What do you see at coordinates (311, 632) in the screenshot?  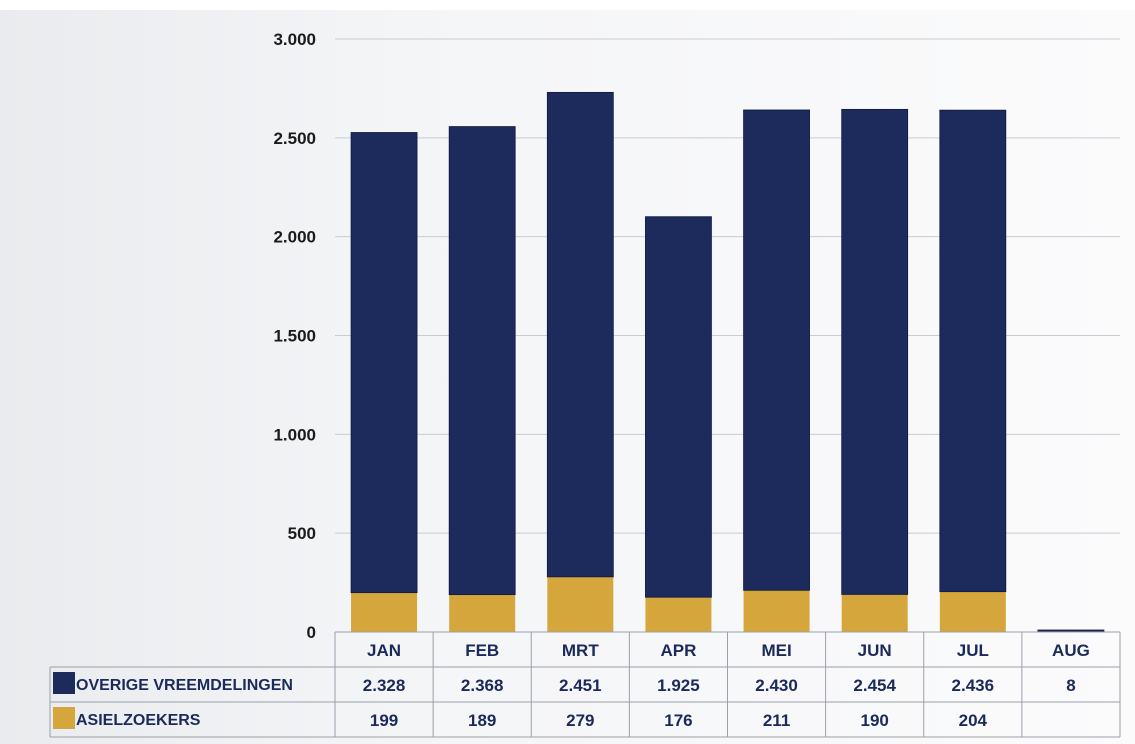 I see `y-tick-label: 0` at bounding box center [311, 632].